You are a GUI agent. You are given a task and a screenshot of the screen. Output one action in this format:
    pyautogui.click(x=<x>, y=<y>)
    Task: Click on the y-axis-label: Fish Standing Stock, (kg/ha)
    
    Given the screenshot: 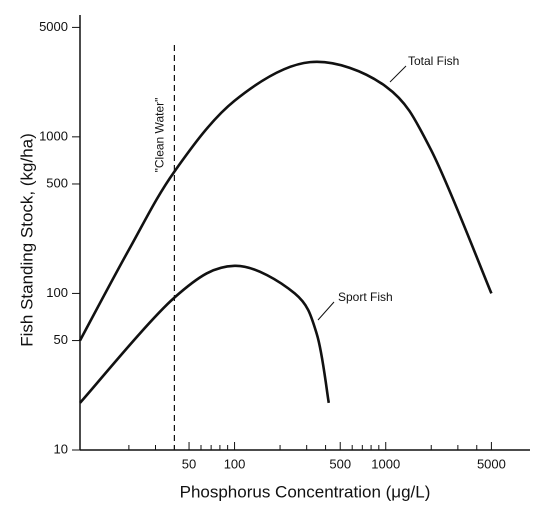 What is the action you would take?
    pyautogui.click(x=26, y=240)
    